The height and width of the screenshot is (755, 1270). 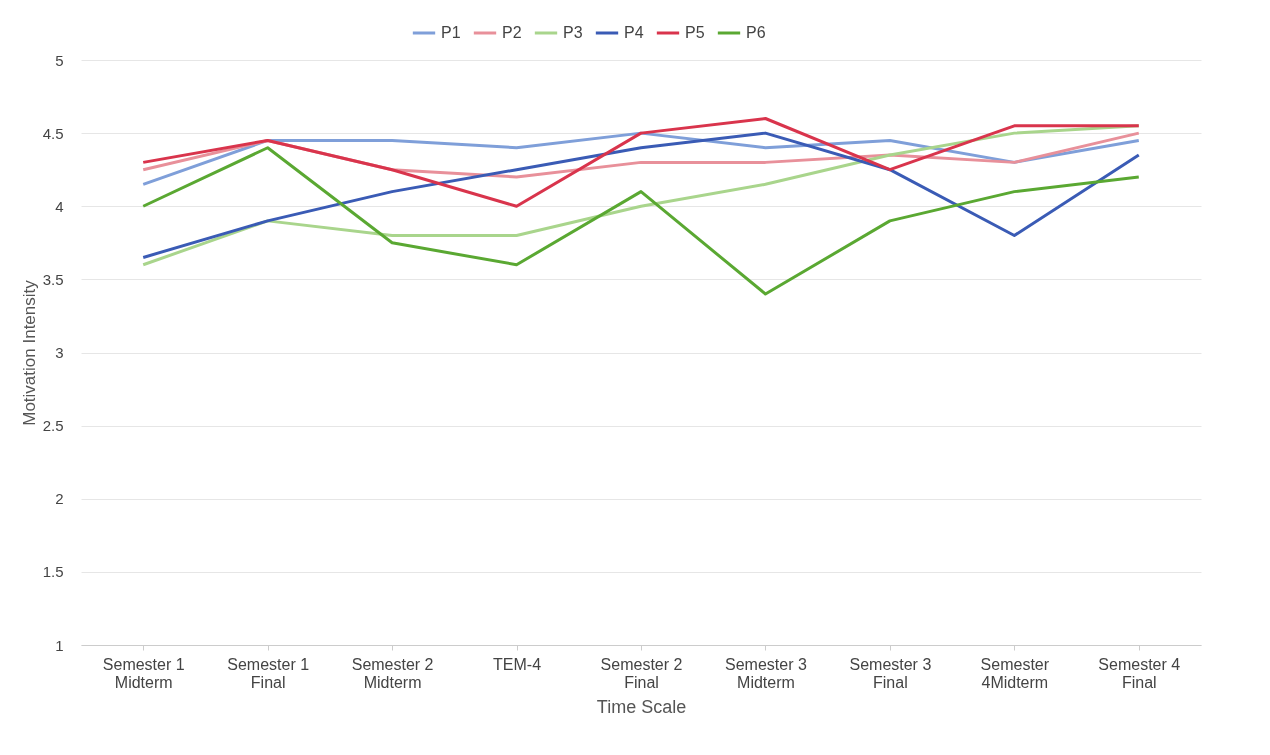 I want to click on legend-label: P3, so click(x=573, y=32).